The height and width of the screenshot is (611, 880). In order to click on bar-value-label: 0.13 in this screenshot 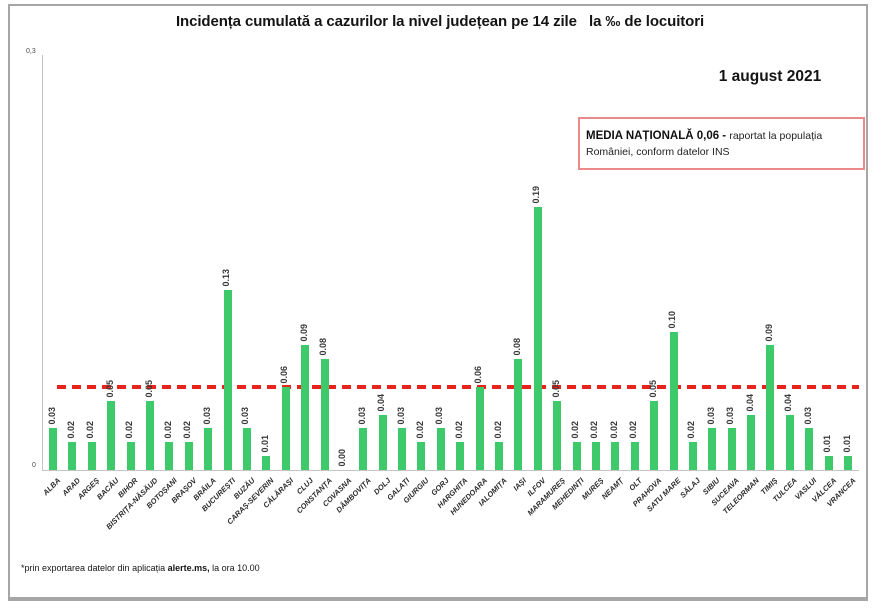, I will do `click(226, 278)`.